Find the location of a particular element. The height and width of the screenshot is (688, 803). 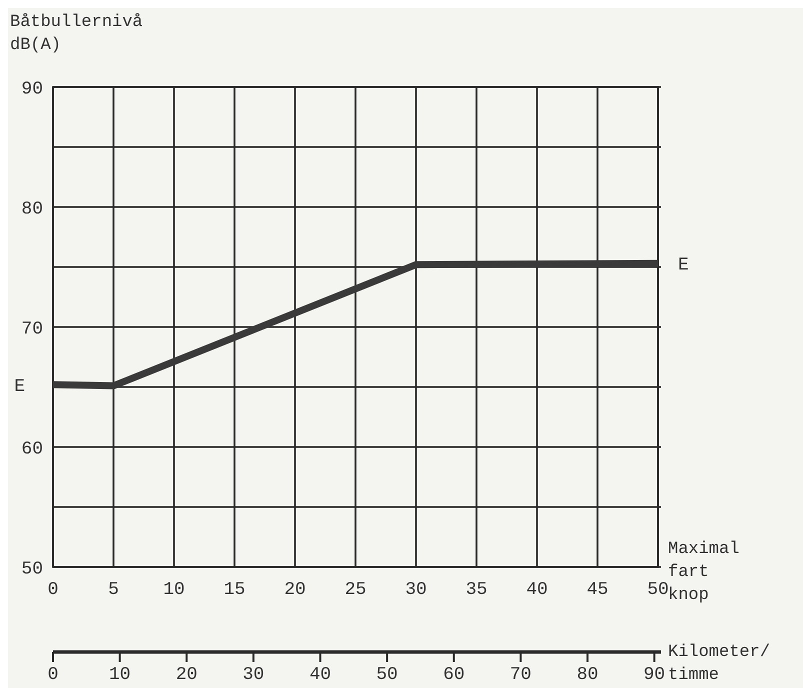

x2-tick-label: 0 is located at coordinates (53, 675).